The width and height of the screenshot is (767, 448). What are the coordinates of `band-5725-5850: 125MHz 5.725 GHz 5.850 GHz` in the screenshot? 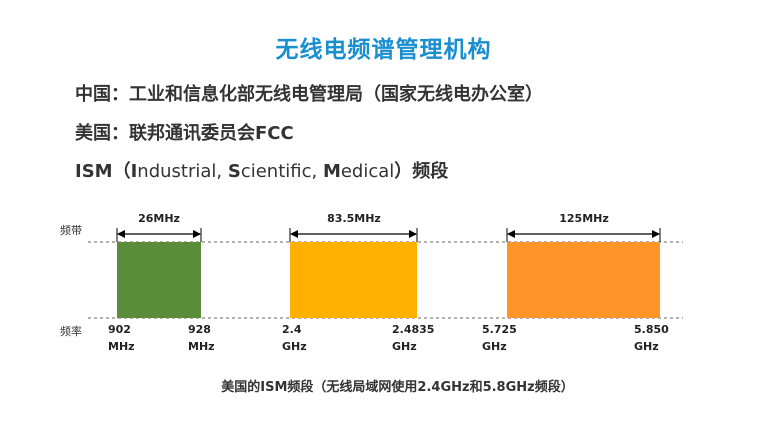 It's located at (575, 282).